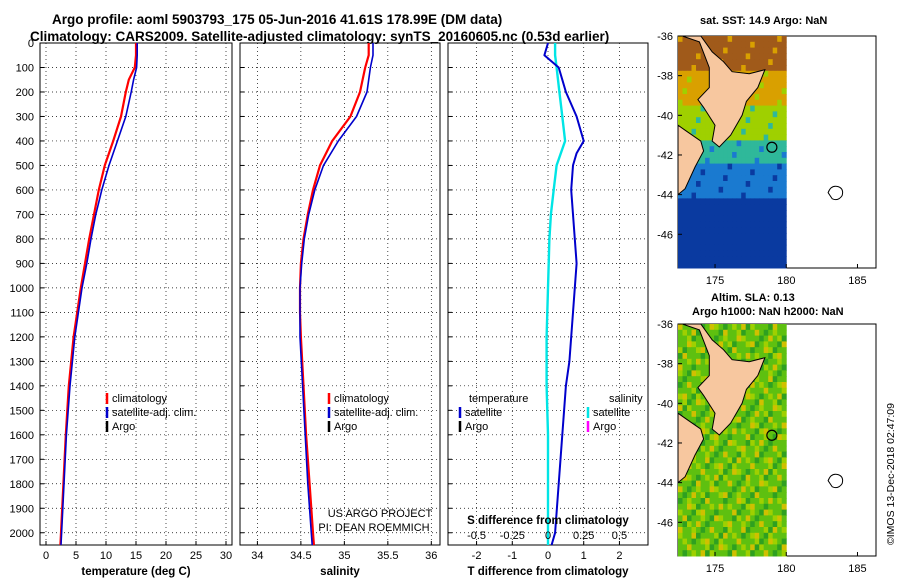 The height and width of the screenshot is (580, 900). What do you see at coordinates (611, 413) in the screenshot?
I see `legend-s-diff-label: satellite` at bounding box center [611, 413].